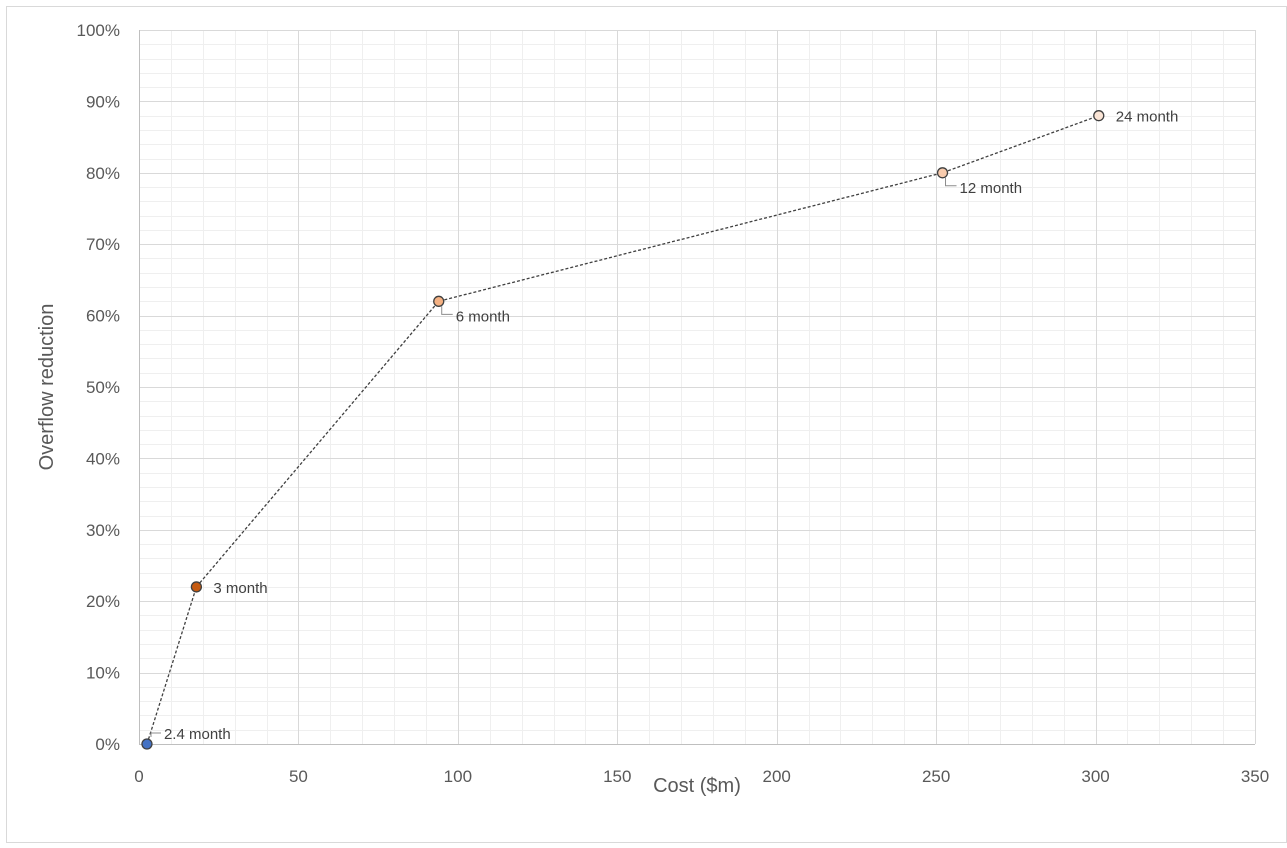  What do you see at coordinates (138, 776) in the screenshot?
I see `x-tick-label: 0` at bounding box center [138, 776].